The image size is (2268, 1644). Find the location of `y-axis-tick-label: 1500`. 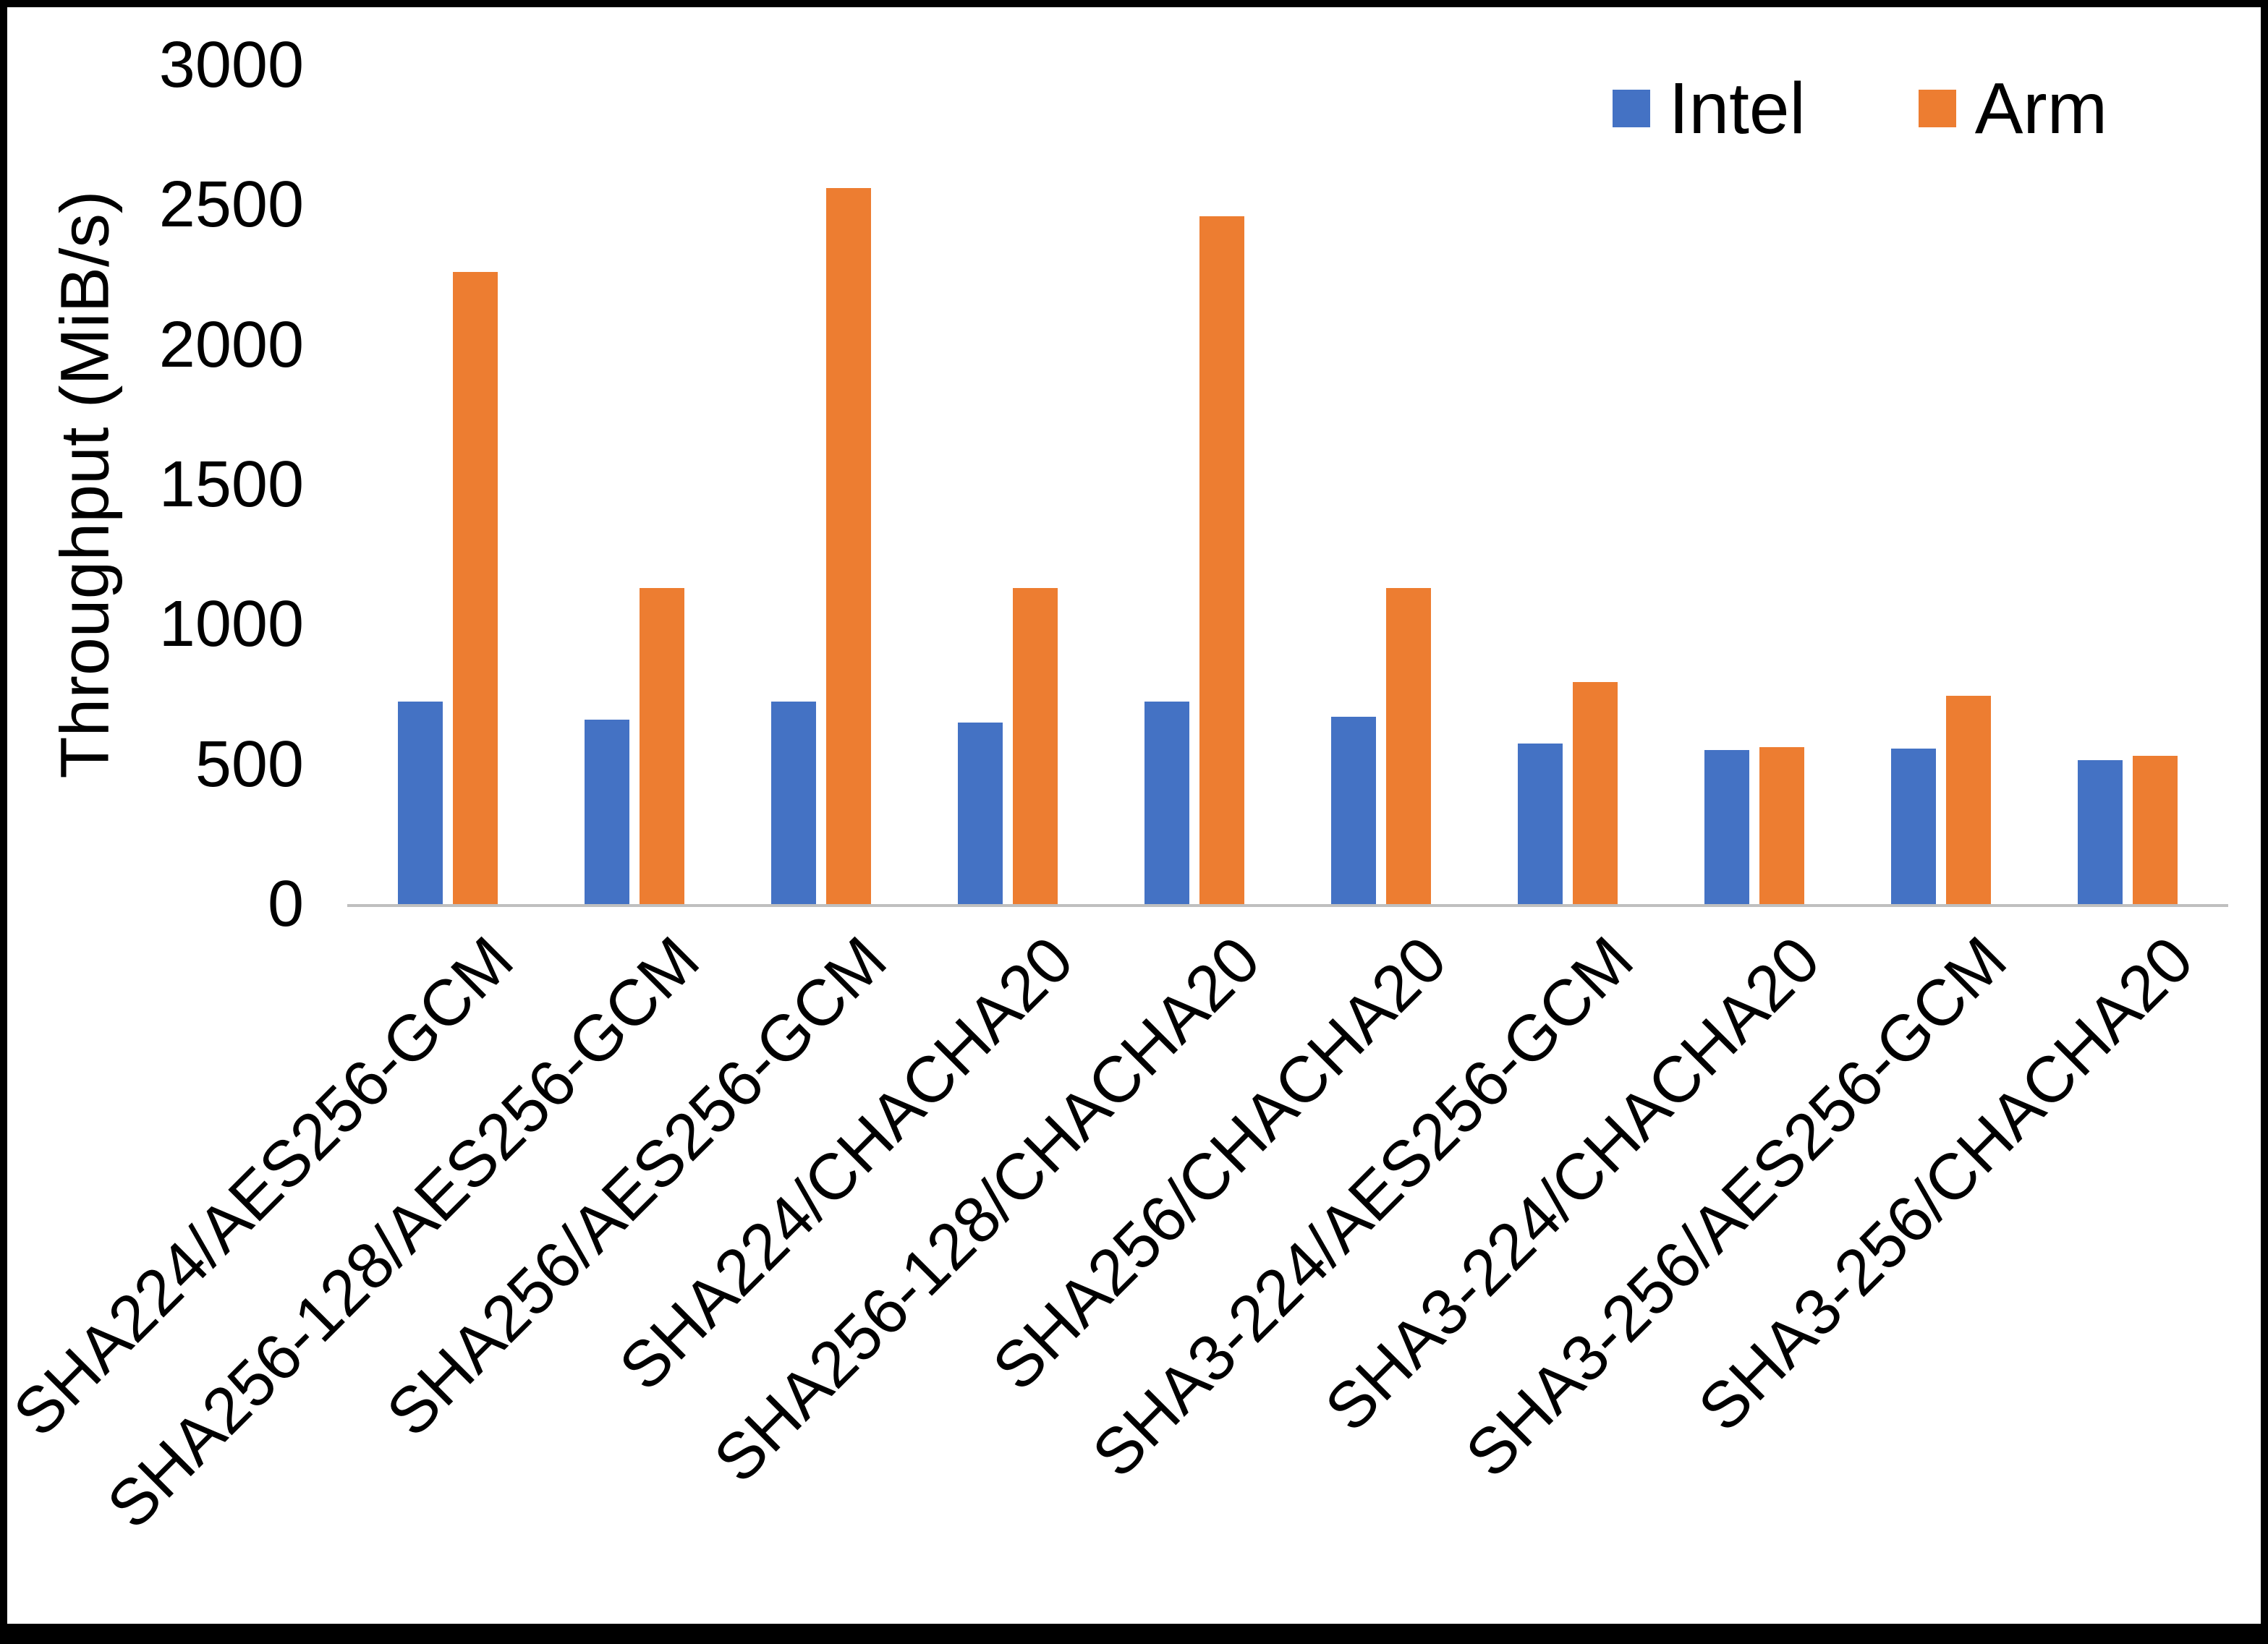

y-axis-tick-label: 1500 is located at coordinates (231, 484).